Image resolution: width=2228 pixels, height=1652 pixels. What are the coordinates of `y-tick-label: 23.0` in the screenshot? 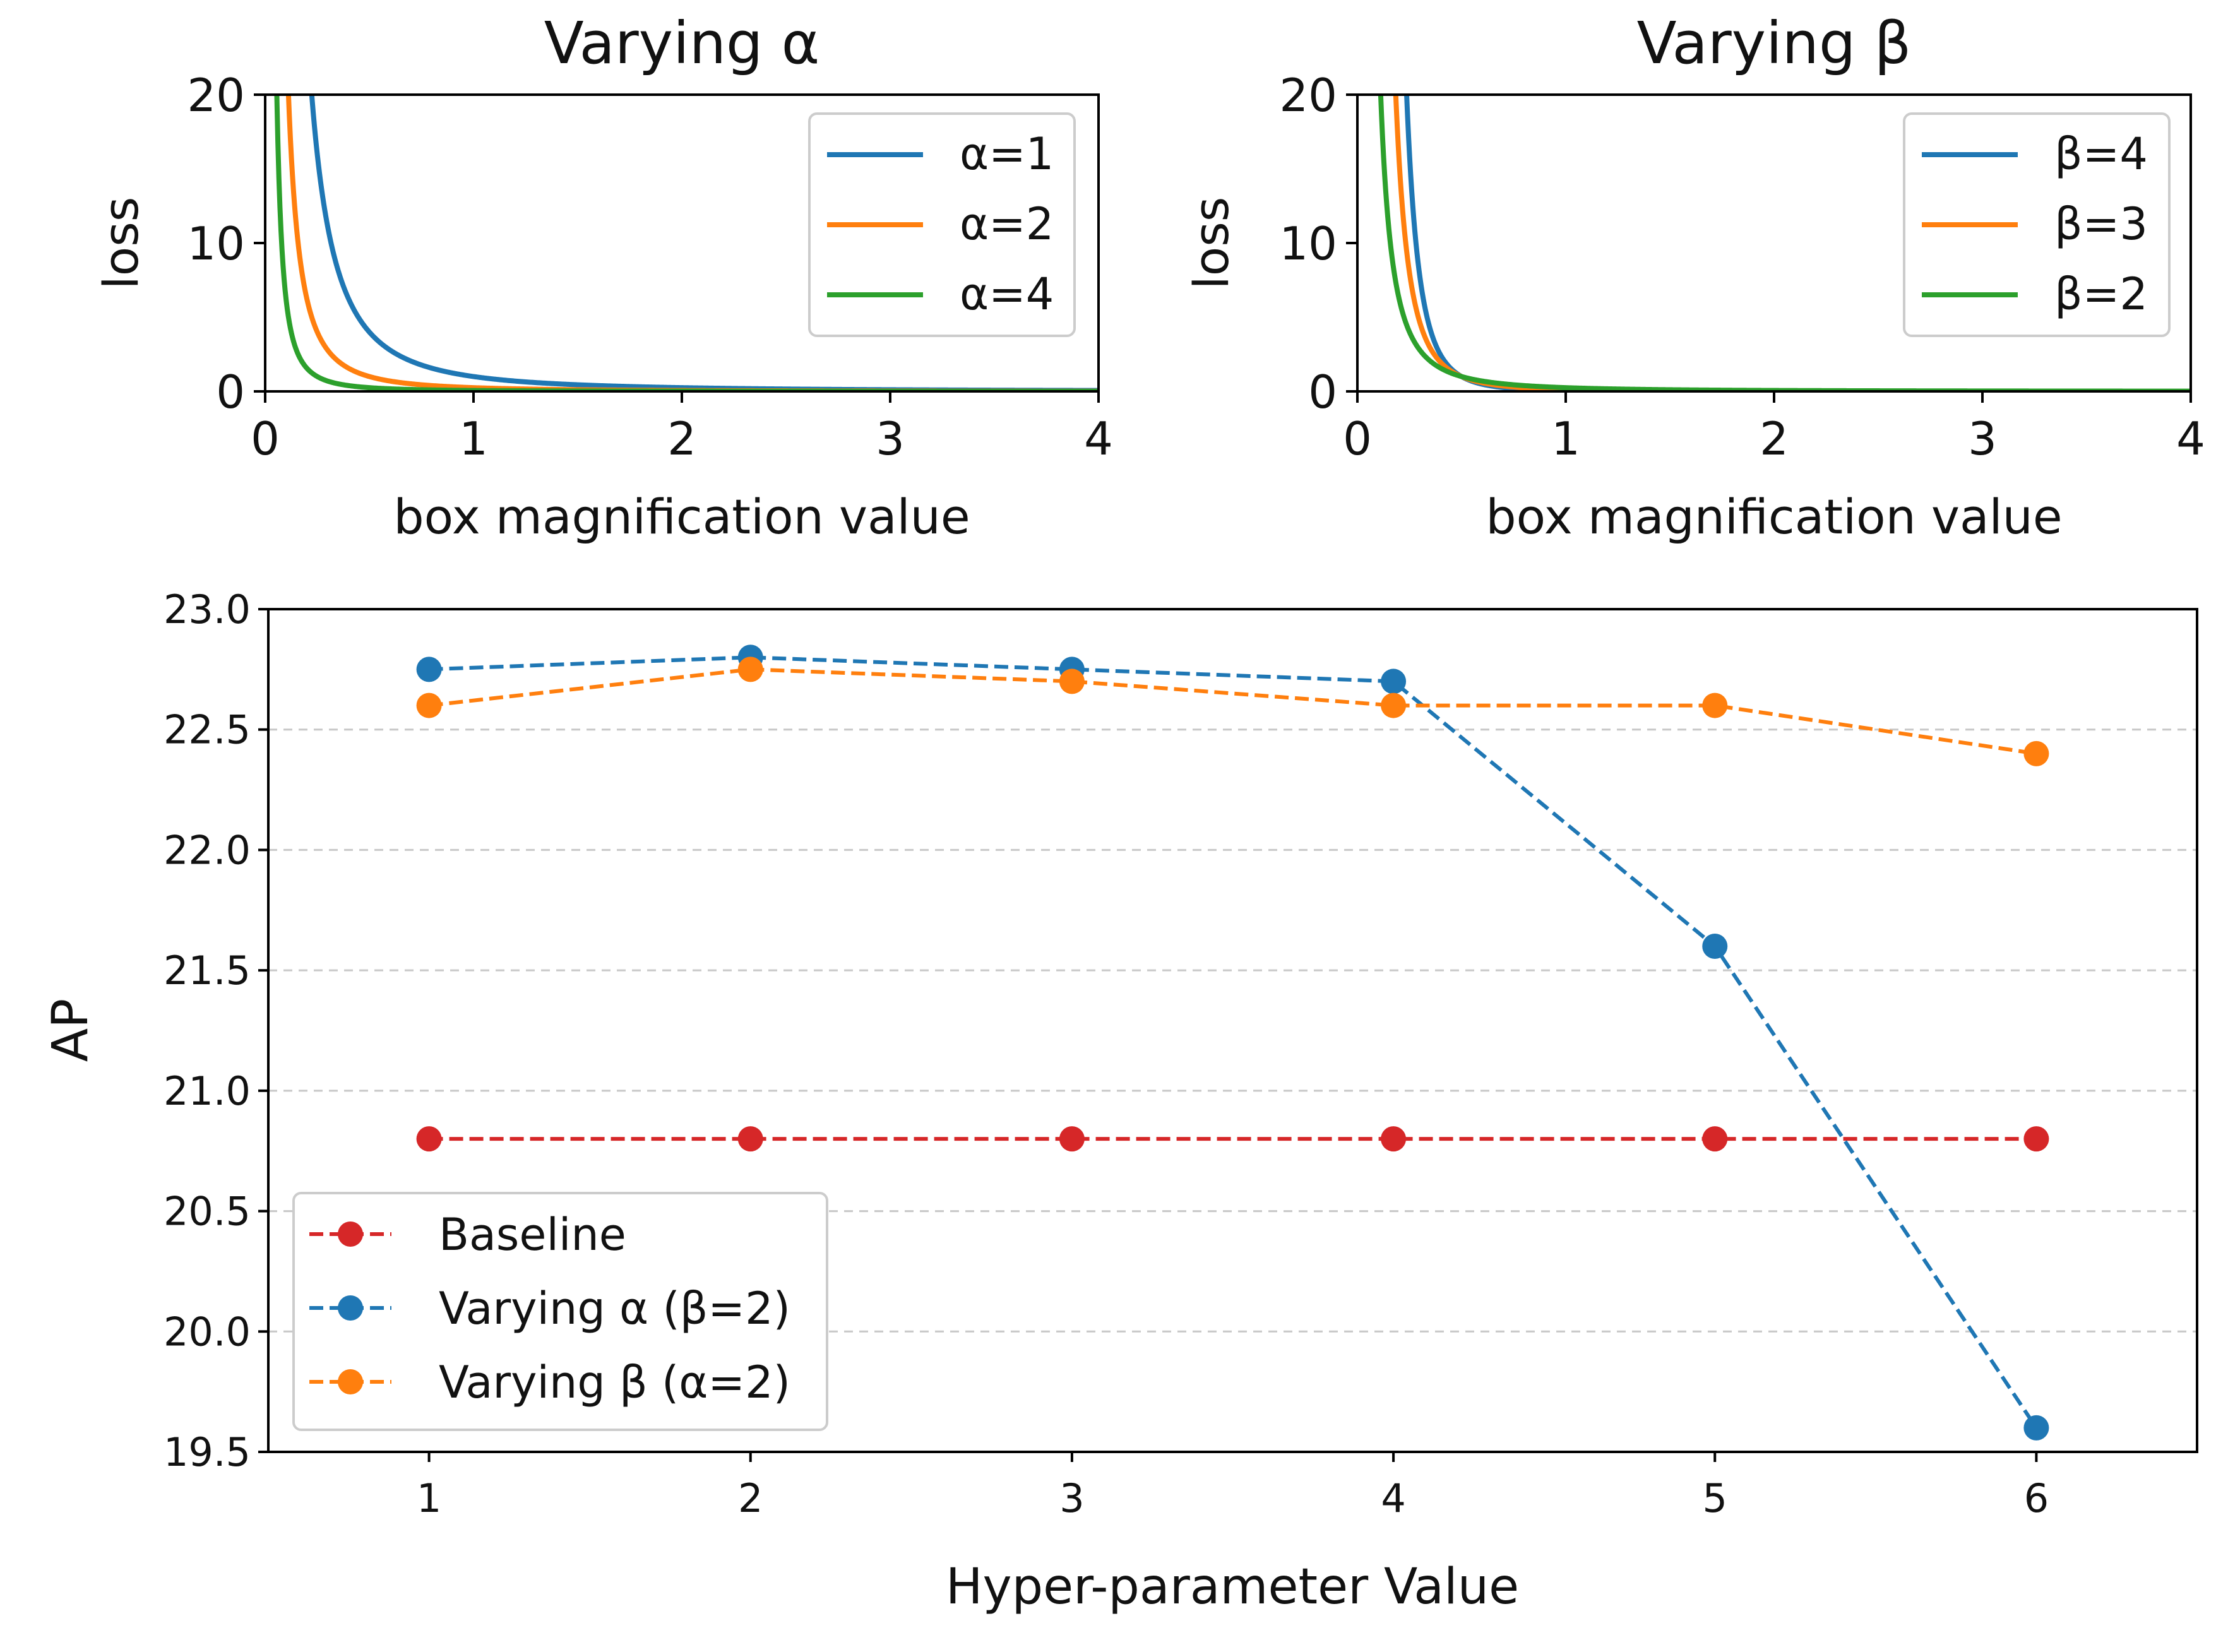 It's located at (207, 609).